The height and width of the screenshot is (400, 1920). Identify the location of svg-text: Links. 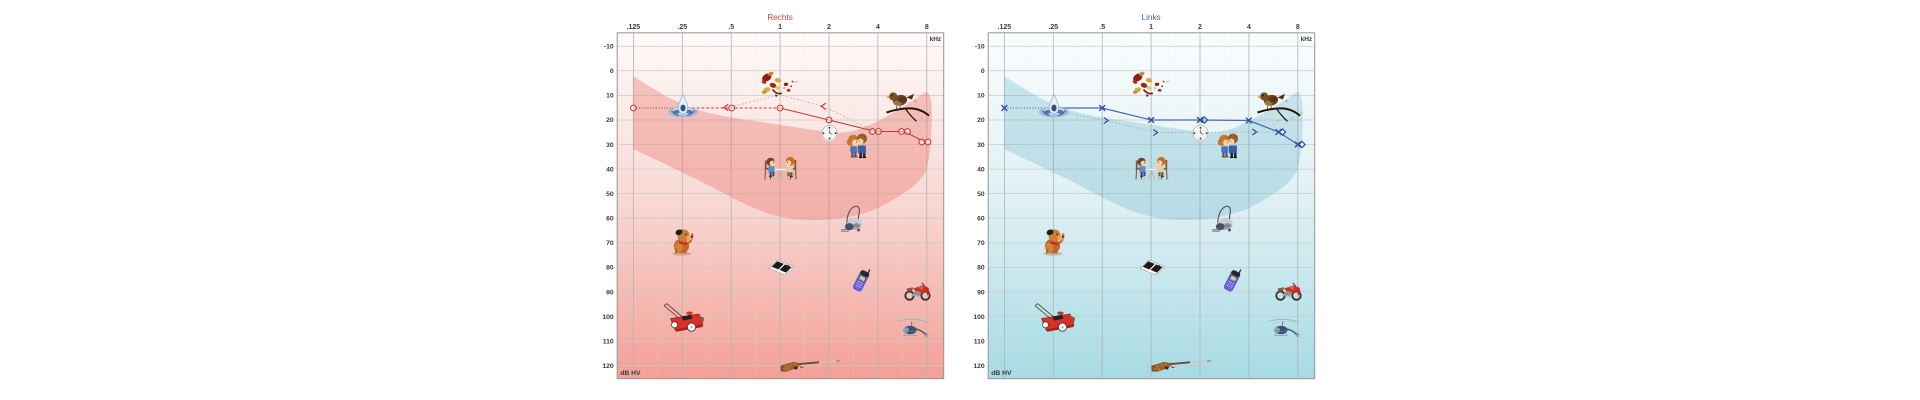
(1151, 17).